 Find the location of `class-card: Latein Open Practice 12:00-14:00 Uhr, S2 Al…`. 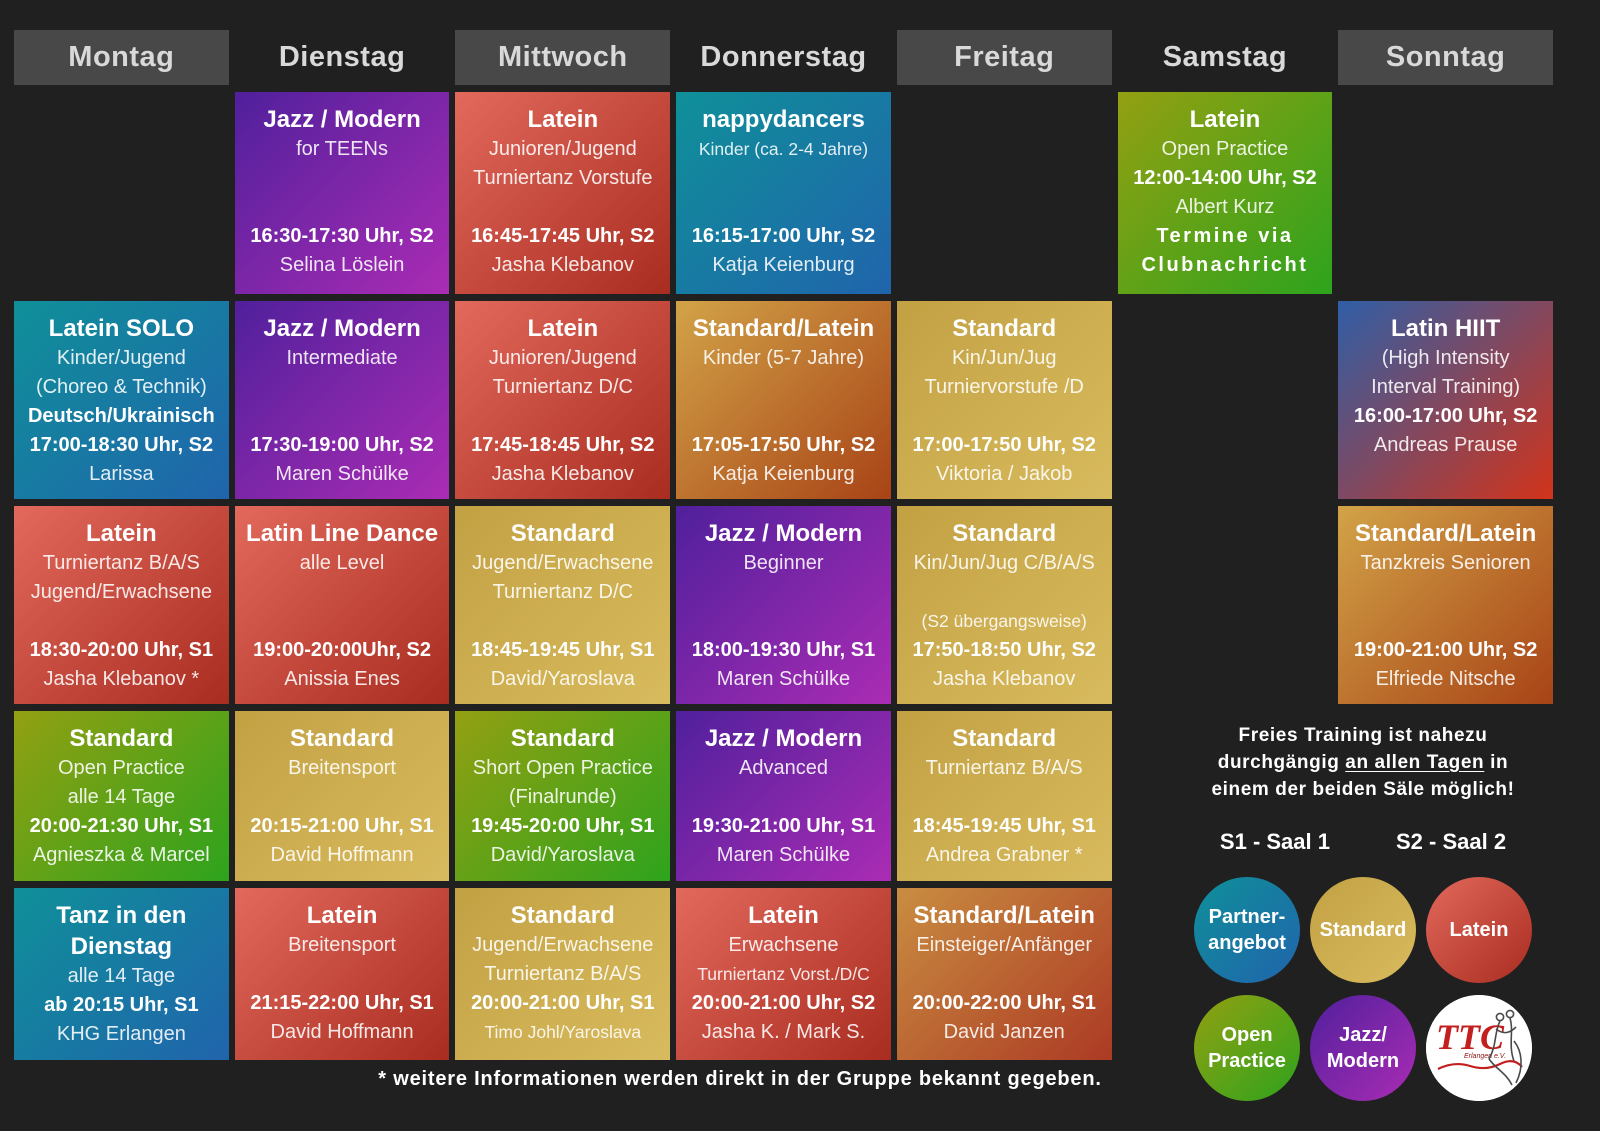

class-card: Latein Open Practice 12:00-14:00 Uhr, S2 Al… is located at coordinates (1225, 193).